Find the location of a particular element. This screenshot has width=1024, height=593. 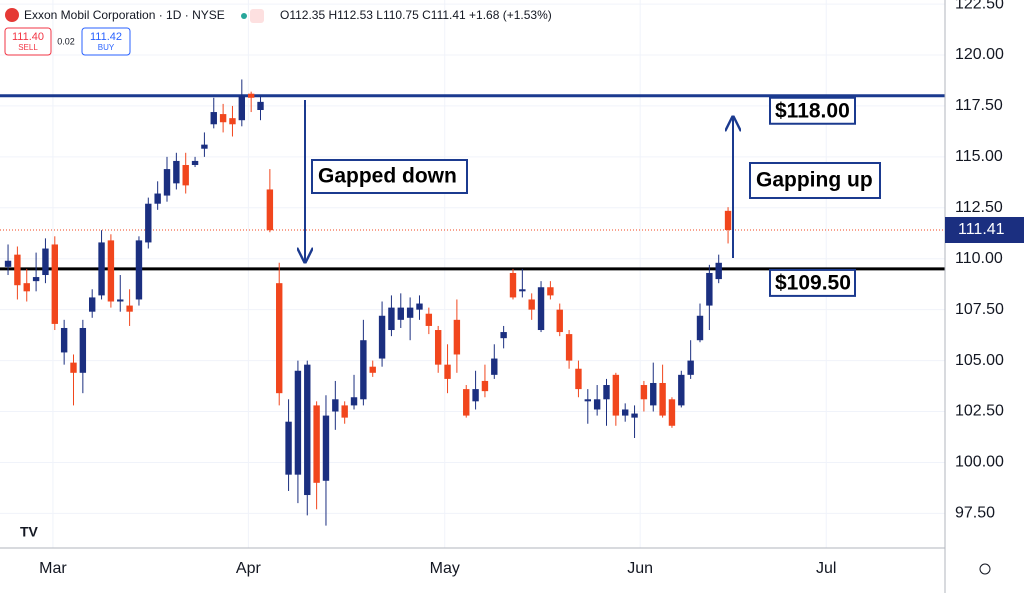

last-price-label: 111.41 is located at coordinates (981, 229).